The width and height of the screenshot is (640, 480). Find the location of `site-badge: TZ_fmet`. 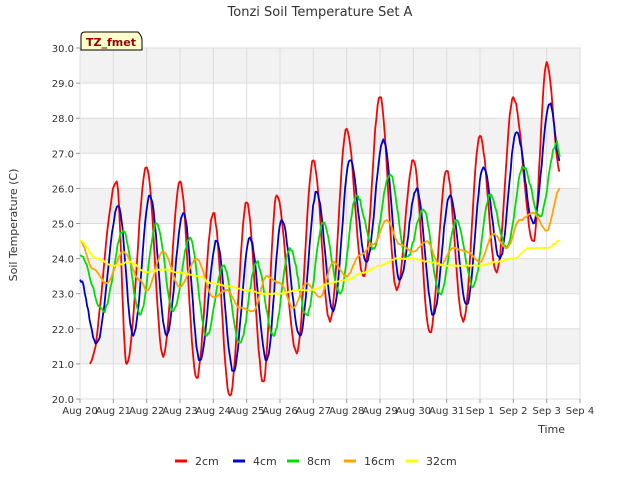

site-badge: TZ_fmet is located at coordinates (111, 41).